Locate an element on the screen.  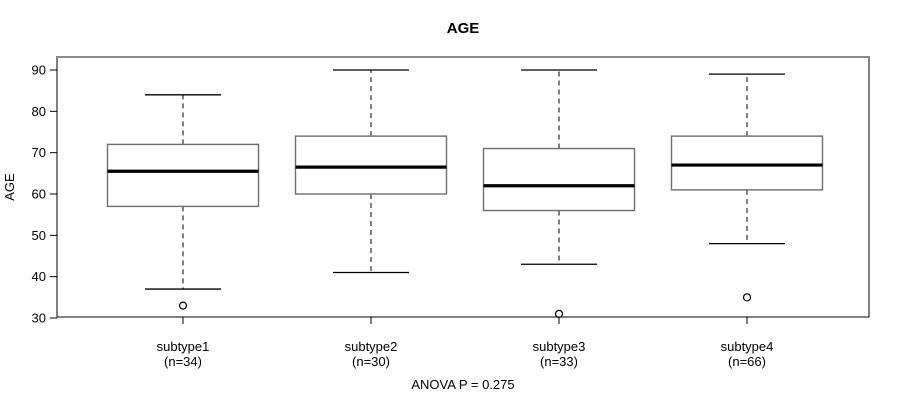
y-axis-label: AGE is located at coordinates (9, 187).